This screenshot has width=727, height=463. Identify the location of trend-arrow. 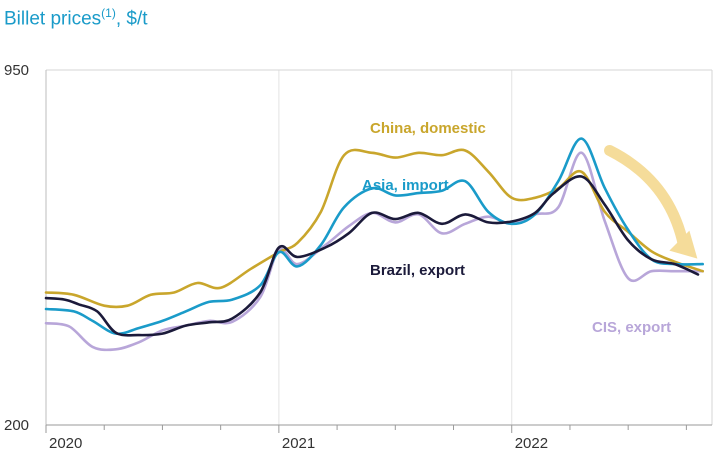
(651, 201).